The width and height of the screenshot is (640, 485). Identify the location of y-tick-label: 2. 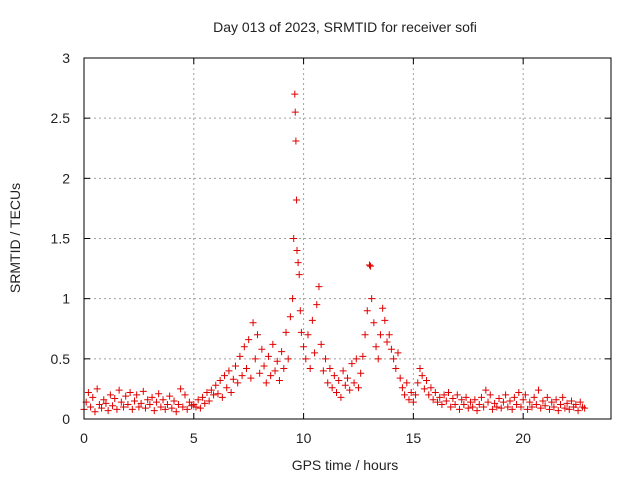
(66, 178).